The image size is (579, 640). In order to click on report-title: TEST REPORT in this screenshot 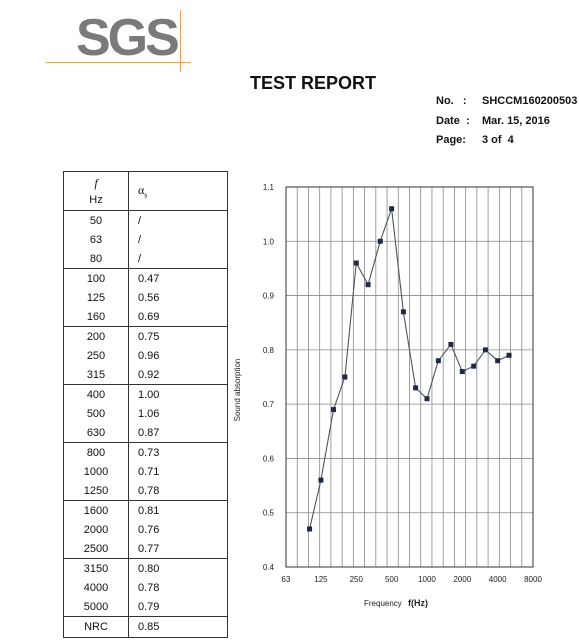, I will do `click(313, 83)`.